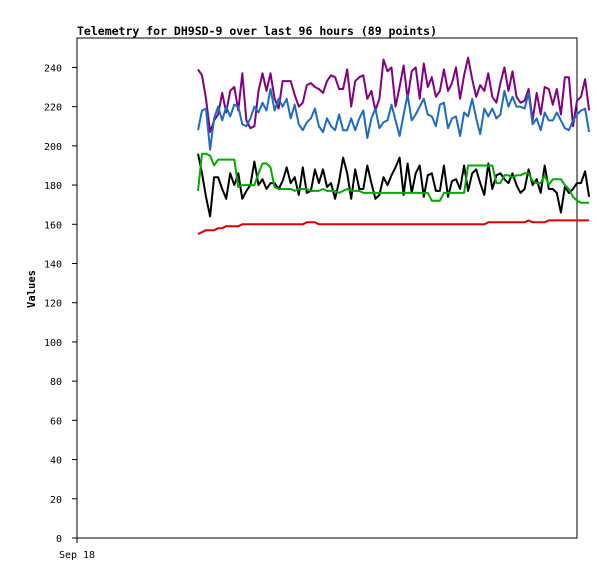 This screenshot has width=597, height=579. I want to click on y-axis-label: Values, so click(32, 289).